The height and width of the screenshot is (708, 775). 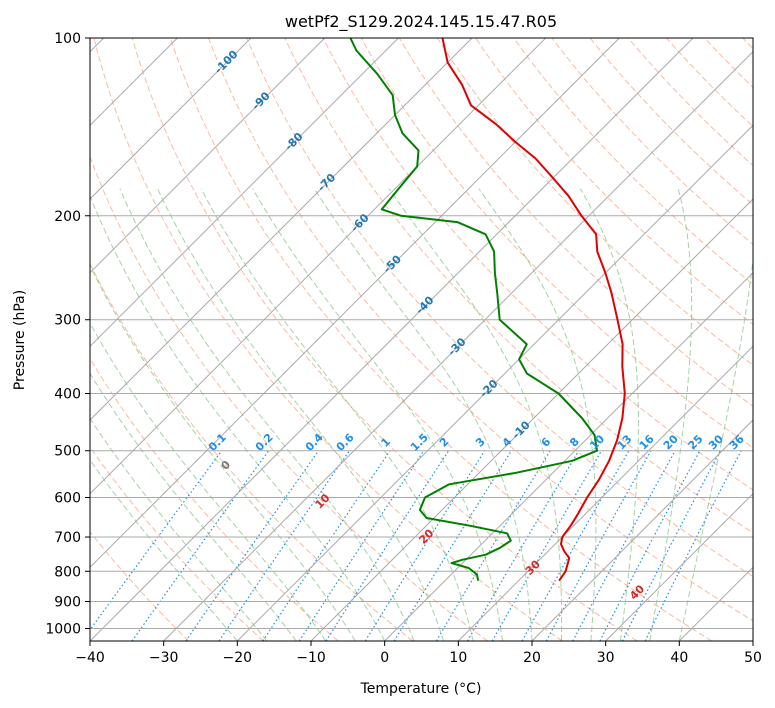 I want to click on x-tick-label: 40, so click(x=679, y=658).